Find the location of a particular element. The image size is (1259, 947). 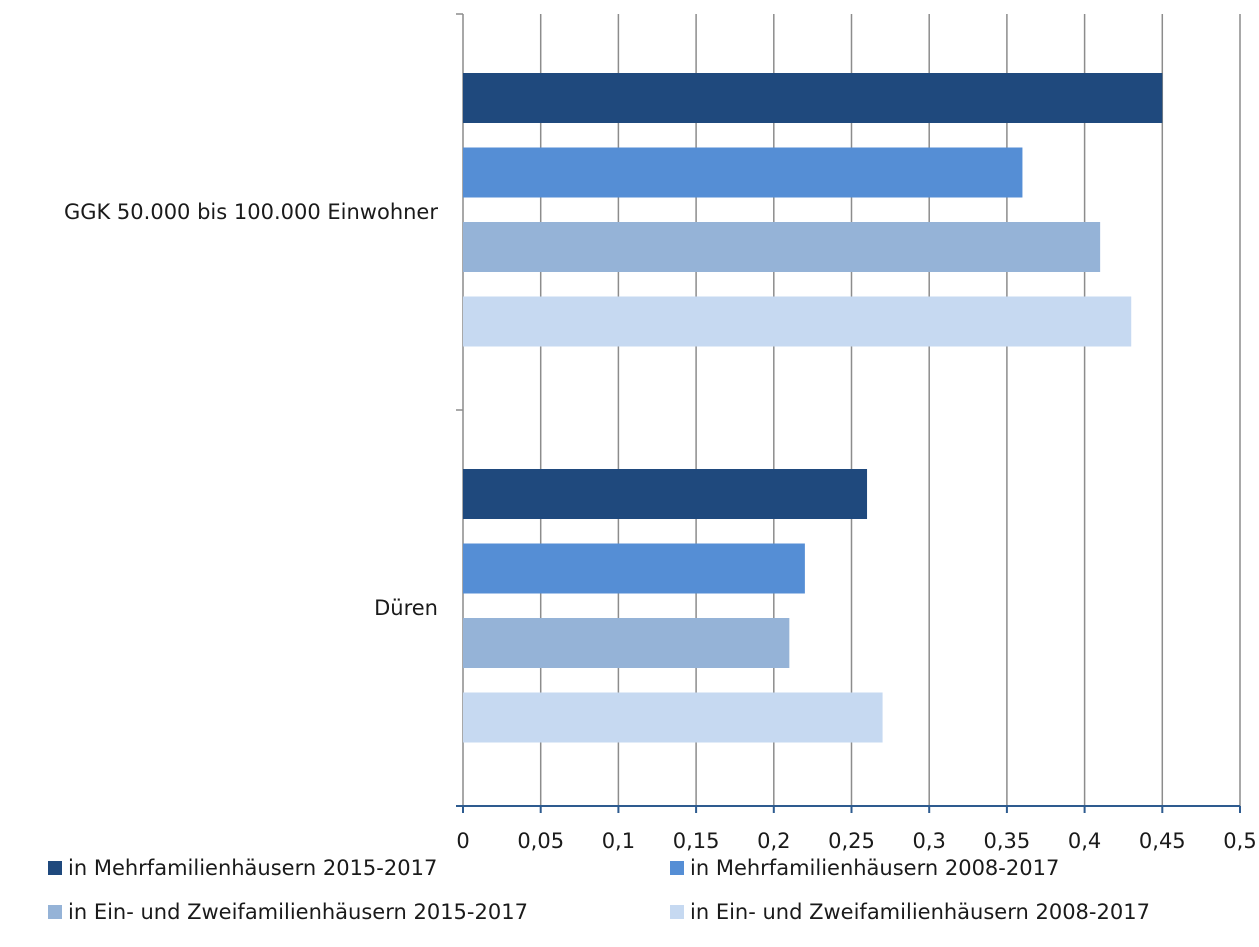

x-tick-label: 0 is located at coordinates (462, 841).